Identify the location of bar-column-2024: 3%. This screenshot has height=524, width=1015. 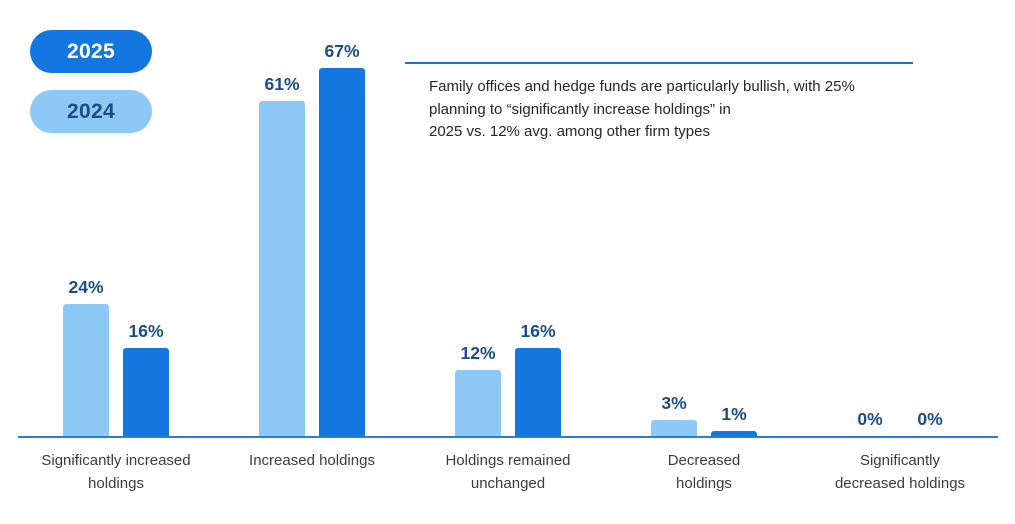
(674, 414).